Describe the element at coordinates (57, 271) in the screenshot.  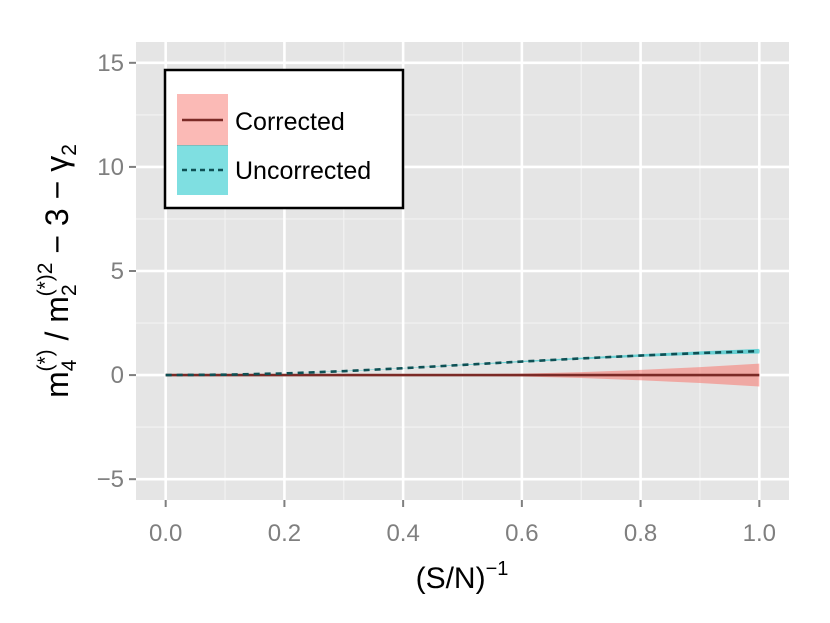
I see `y-axis-title: m4(*) / m2(*)2 − 3 − γ2` at that location.